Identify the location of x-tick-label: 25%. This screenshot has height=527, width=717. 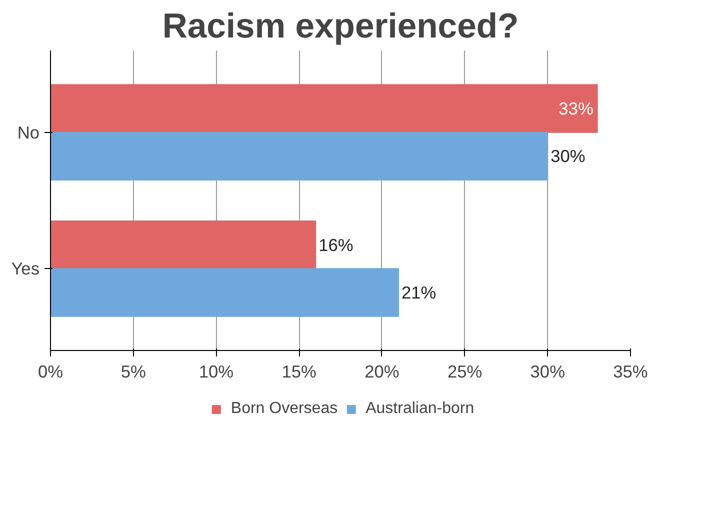
(464, 372).